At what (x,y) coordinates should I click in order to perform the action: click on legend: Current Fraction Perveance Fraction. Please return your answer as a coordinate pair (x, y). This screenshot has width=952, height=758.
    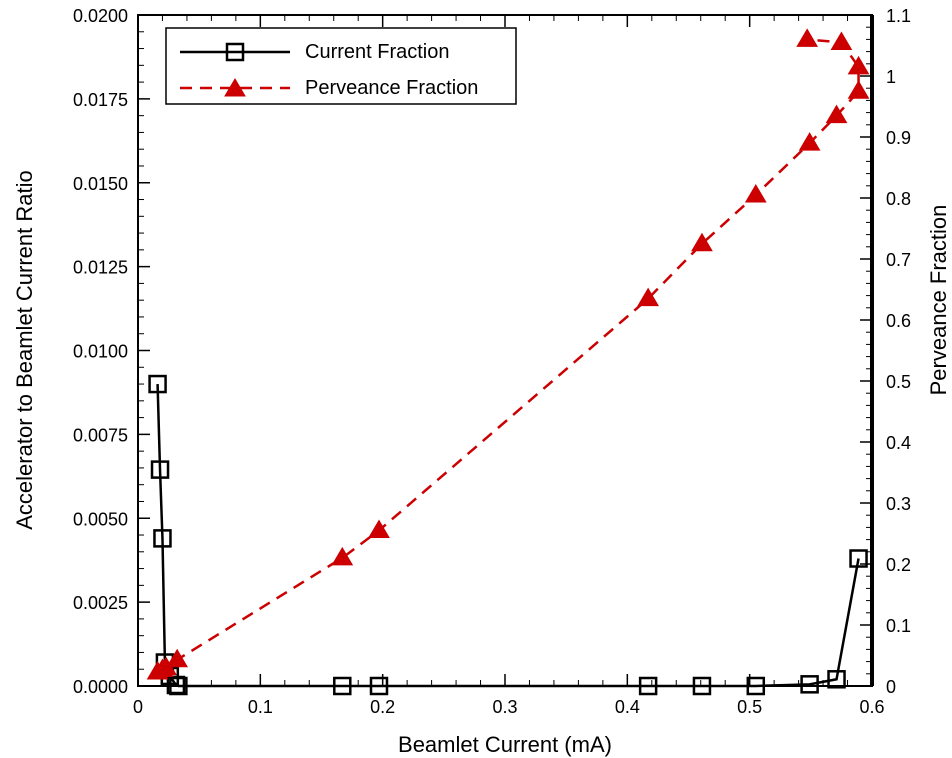
    Looking at the image, I should click on (341, 66).